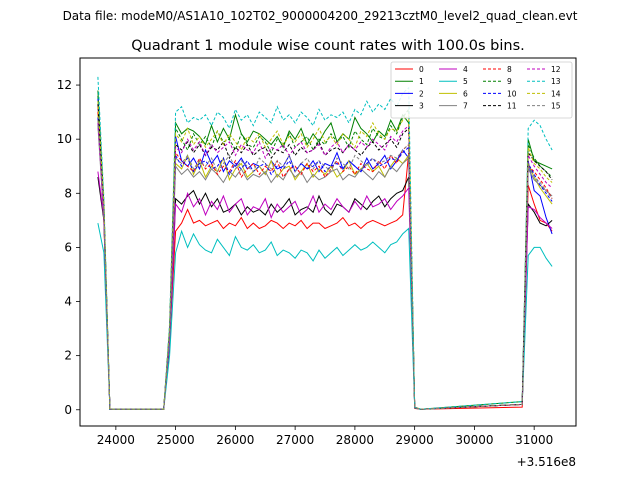 This screenshot has width=640, height=480. What do you see at coordinates (465, 81) in the screenshot?
I see `legend-label-5: 5` at bounding box center [465, 81].